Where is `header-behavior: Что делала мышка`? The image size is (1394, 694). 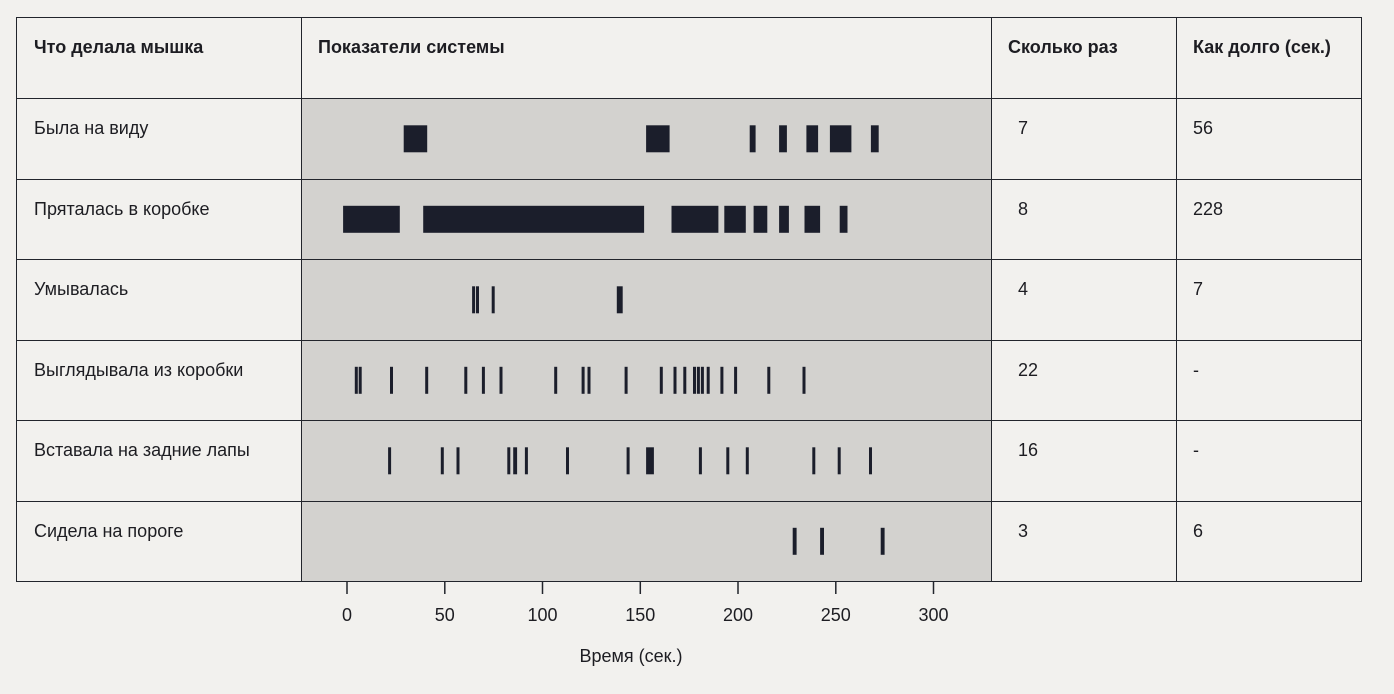 header-behavior: Что делала мышка is located at coordinates (119, 47).